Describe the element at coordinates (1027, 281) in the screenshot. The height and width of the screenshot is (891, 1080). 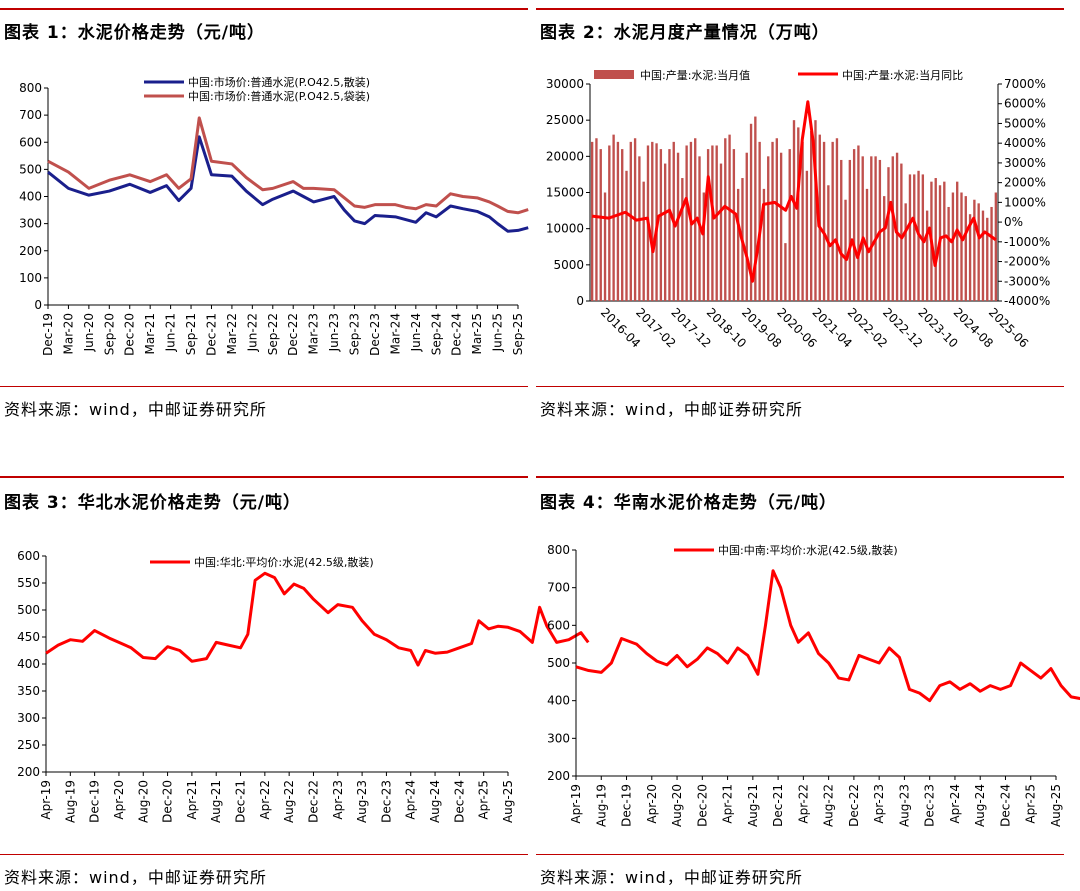
I see `y-right-tick-label: -3000%` at that location.